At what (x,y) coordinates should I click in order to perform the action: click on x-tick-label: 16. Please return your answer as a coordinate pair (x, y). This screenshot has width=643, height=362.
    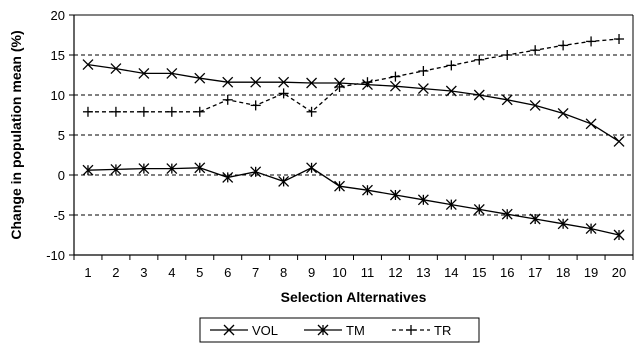
    Looking at the image, I should click on (507, 272).